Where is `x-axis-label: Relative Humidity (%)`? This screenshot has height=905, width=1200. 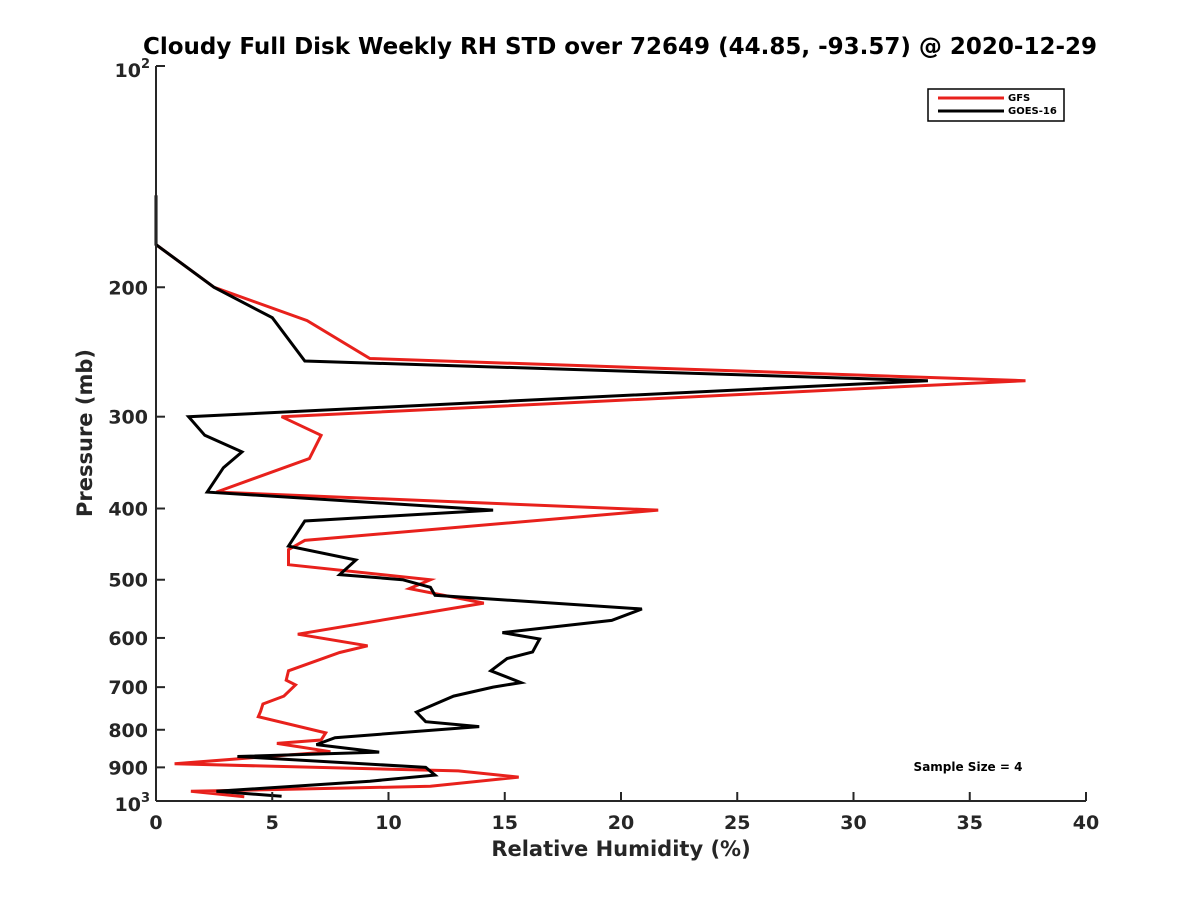
x-axis-label: Relative Humidity (%) is located at coordinates (620, 849).